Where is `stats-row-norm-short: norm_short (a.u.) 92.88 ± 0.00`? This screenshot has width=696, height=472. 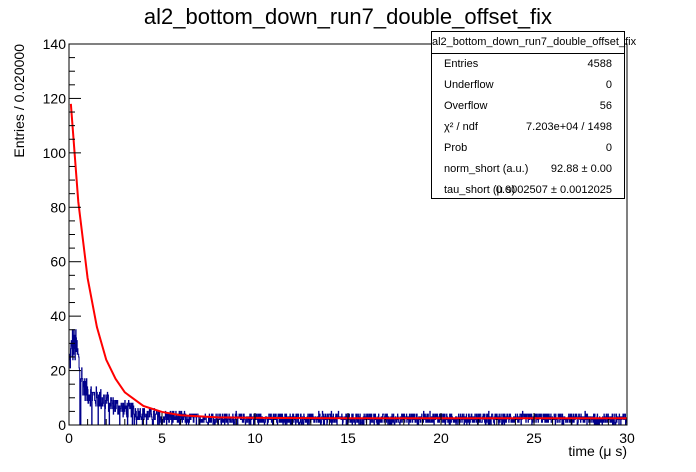
stats-row-norm-short: norm_short (a.u.) 92.88 ± 0.00 is located at coordinates (528, 169).